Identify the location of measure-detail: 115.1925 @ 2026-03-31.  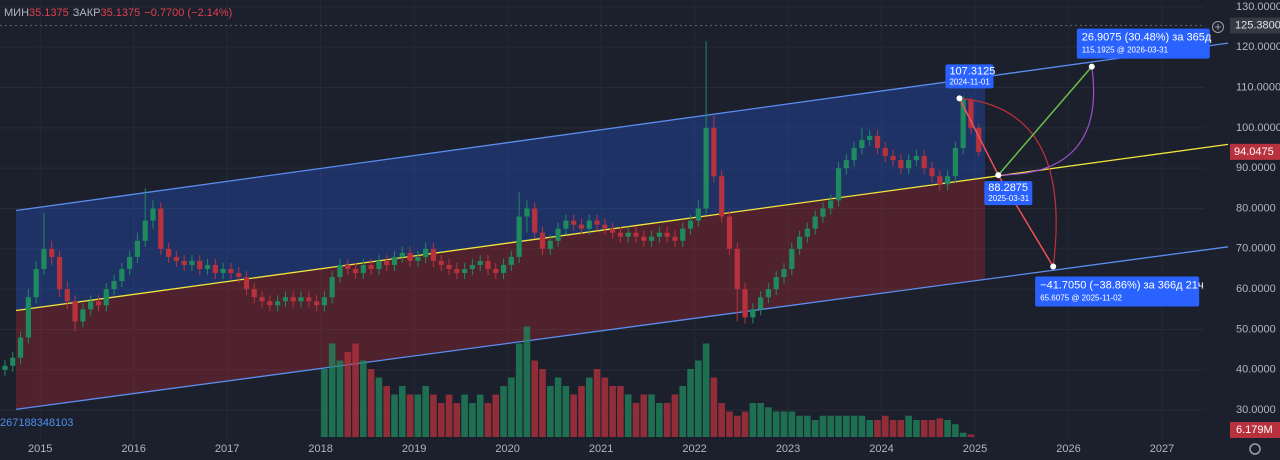
(1125, 50).